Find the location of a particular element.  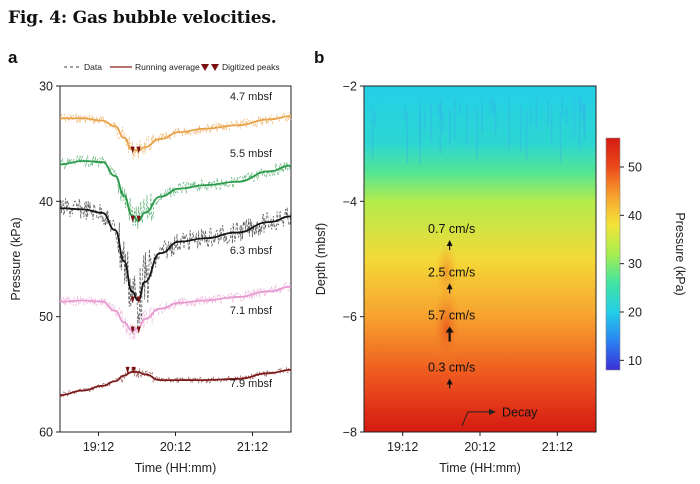

panel-b-letter: b is located at coordinates (319, 57).